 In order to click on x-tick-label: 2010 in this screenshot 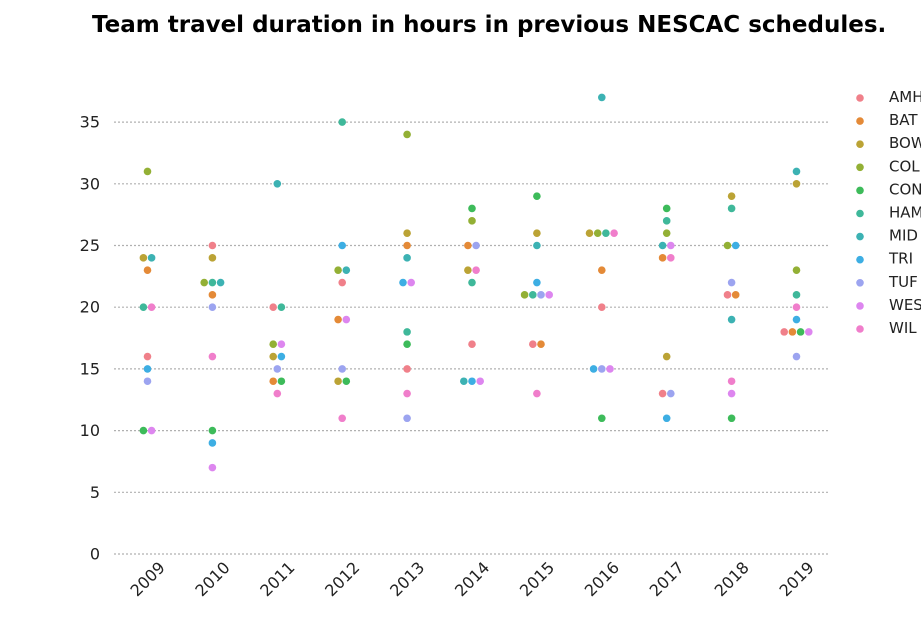, I will do `click(212, 579)`.